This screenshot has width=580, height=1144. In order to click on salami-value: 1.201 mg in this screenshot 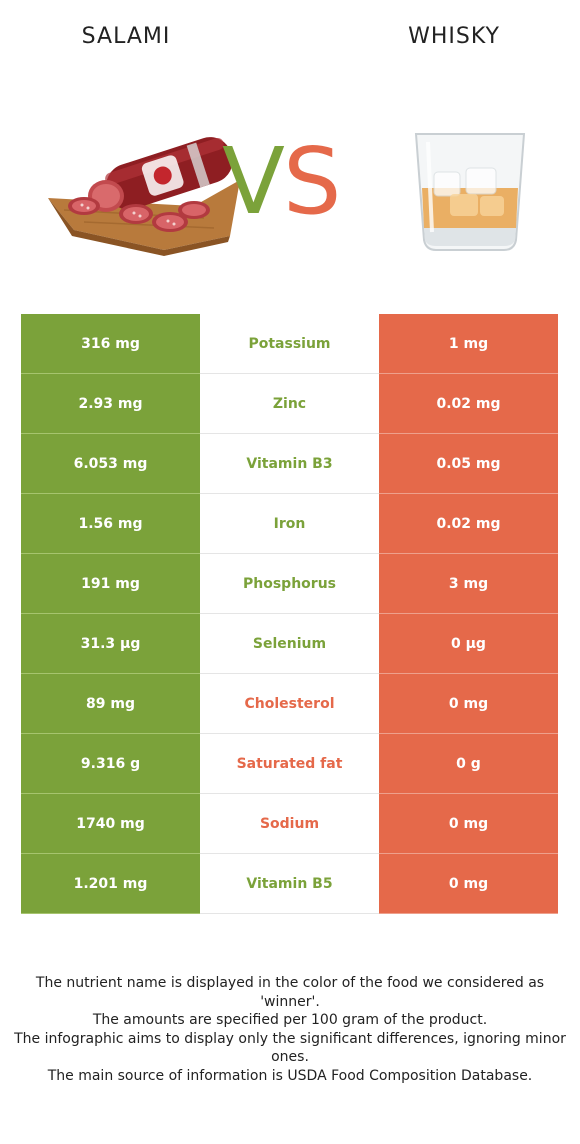, I will do `click(110, 884)`.